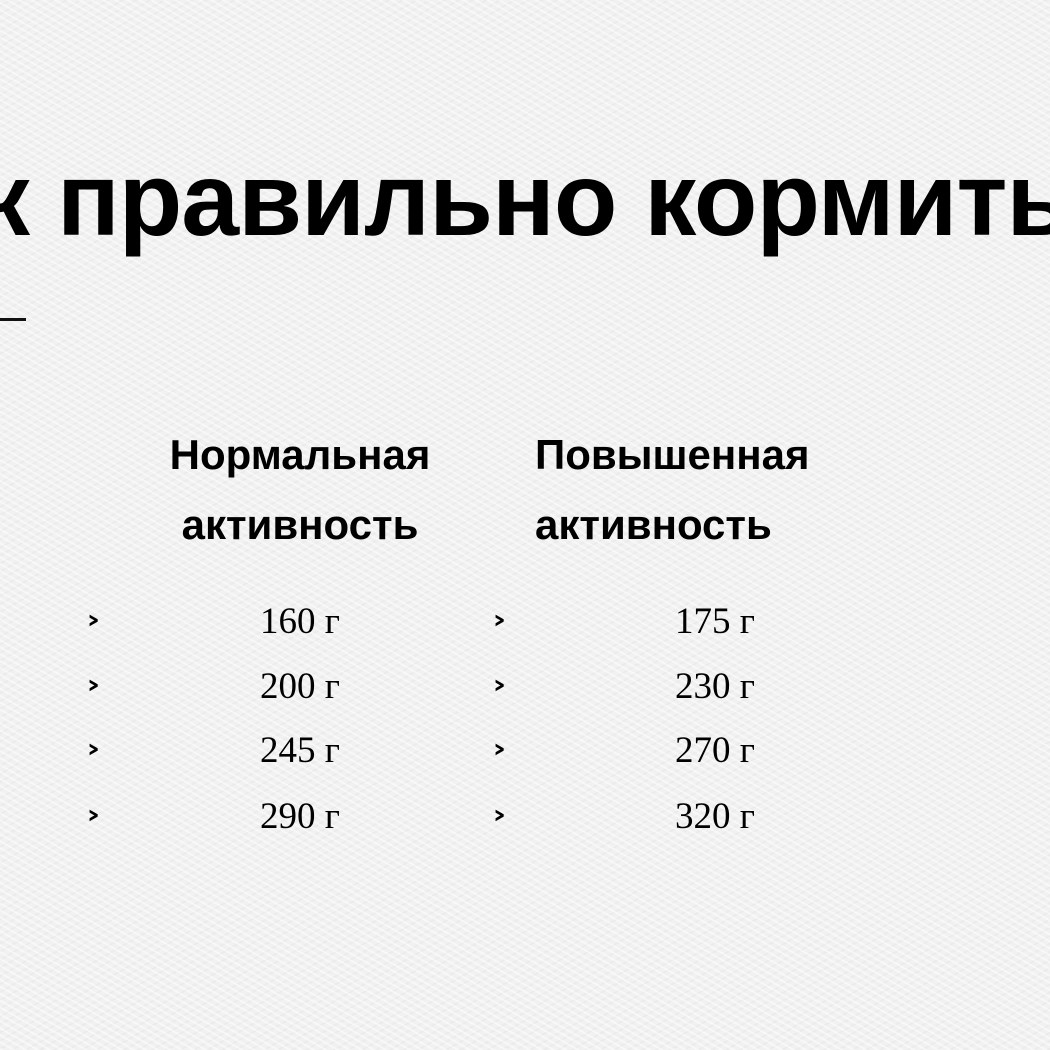 The width and height of the screenshot is (1050, 1050). What do you see at coordinates (722, 490) in the screenshot?
I see `column-heading-high: Повышенная активность` at bounding box center [722, 490].